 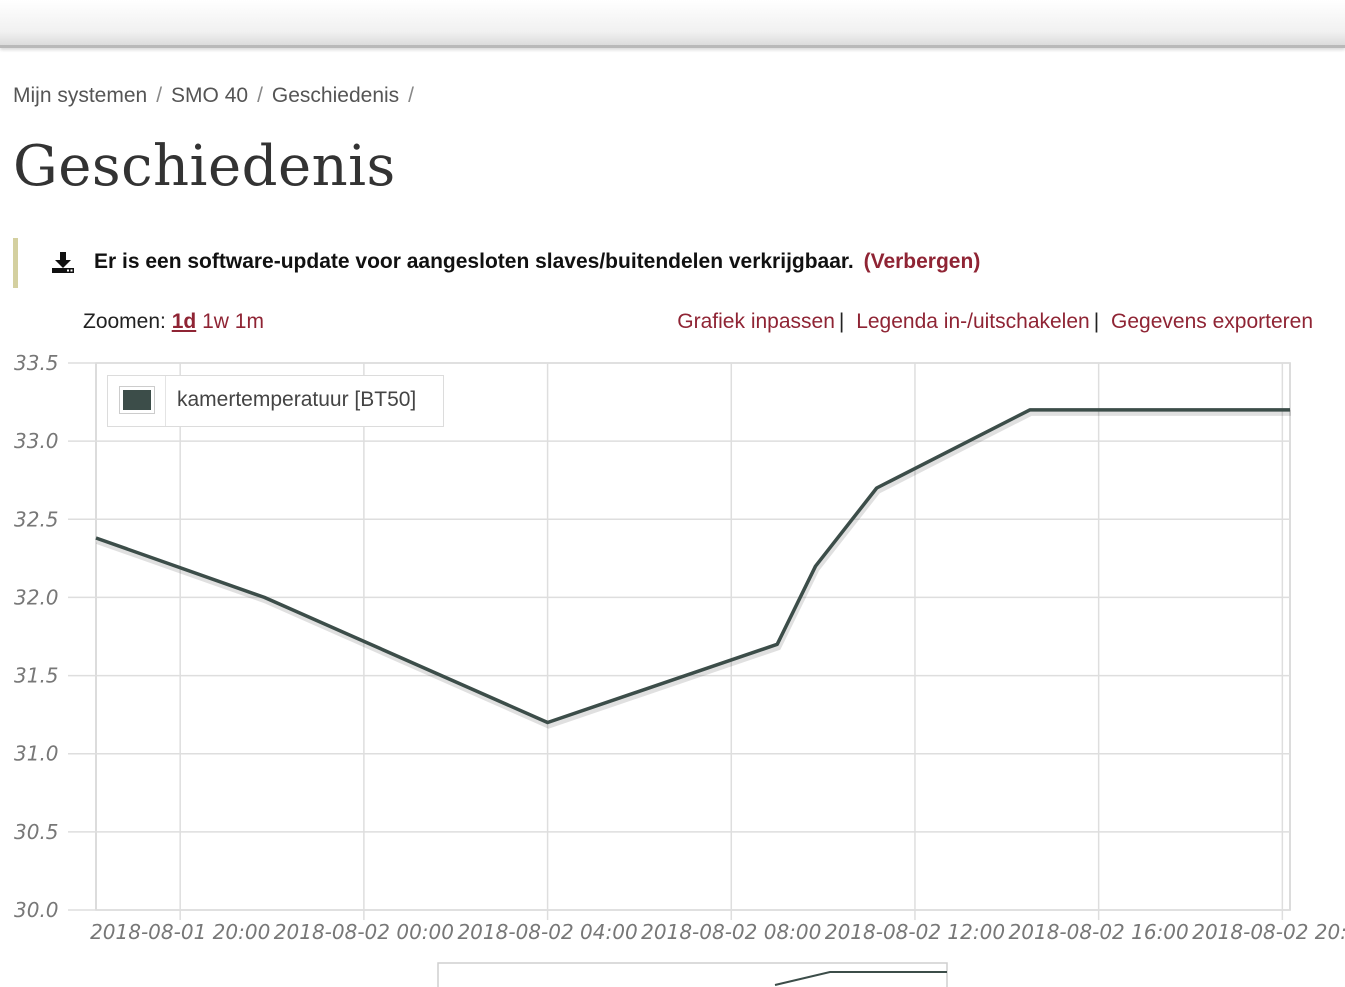 I want to click on y-tick-label: 33.5, so click(x=36, y=363).